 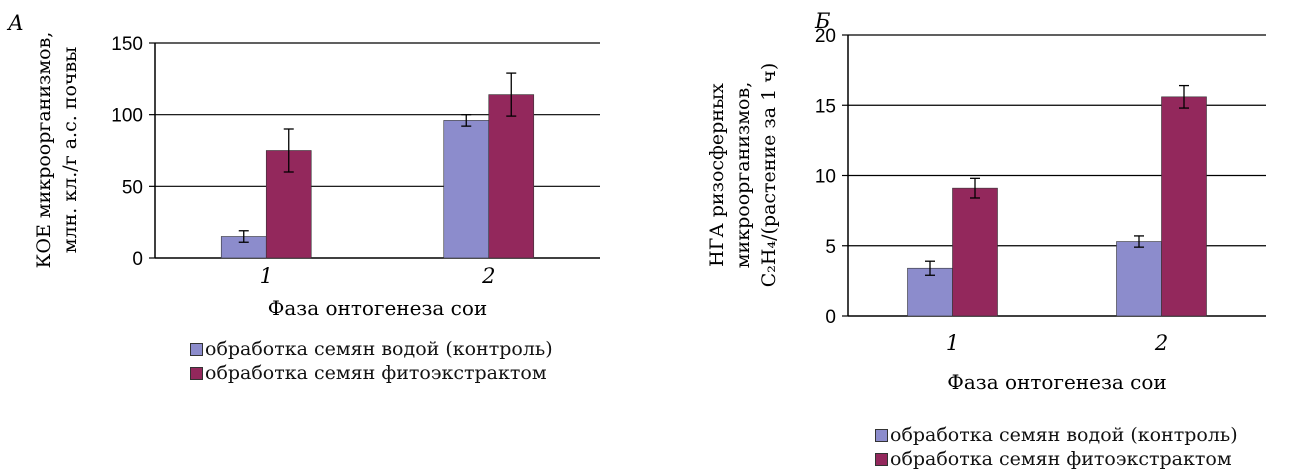 What do you see at coordinates (1064, 435) in the screenshot?
I see `chart-b-legend-label: обработка семян водой (контроль)` at bounding box center [1064, 435].